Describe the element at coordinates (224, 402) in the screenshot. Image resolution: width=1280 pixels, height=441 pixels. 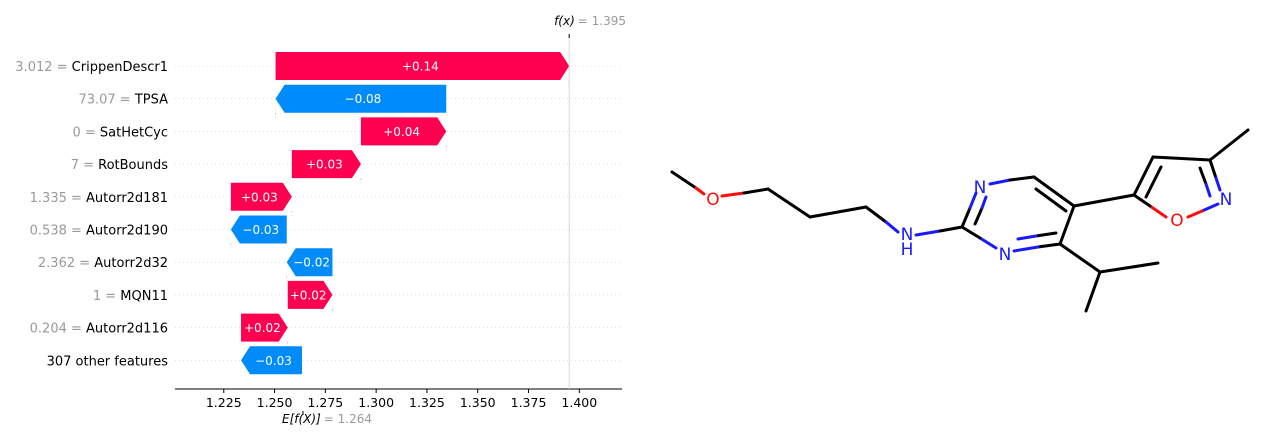
I see `x-tick-label: 1.225` at that location.